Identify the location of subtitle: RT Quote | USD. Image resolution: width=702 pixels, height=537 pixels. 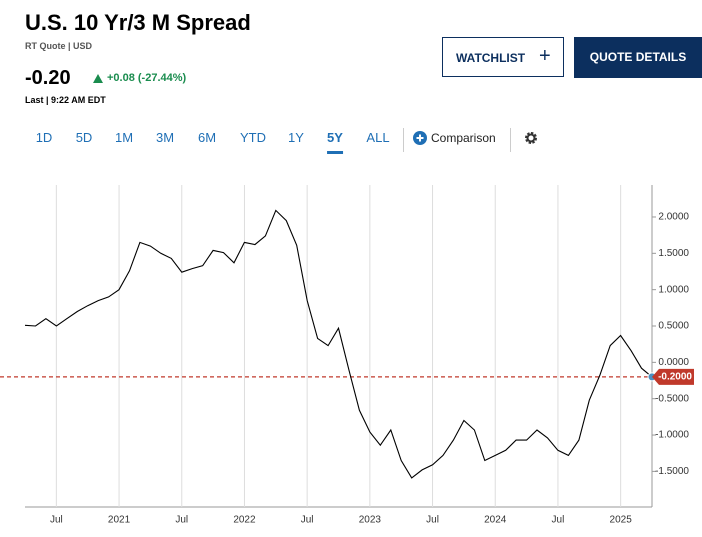
(59, 46).